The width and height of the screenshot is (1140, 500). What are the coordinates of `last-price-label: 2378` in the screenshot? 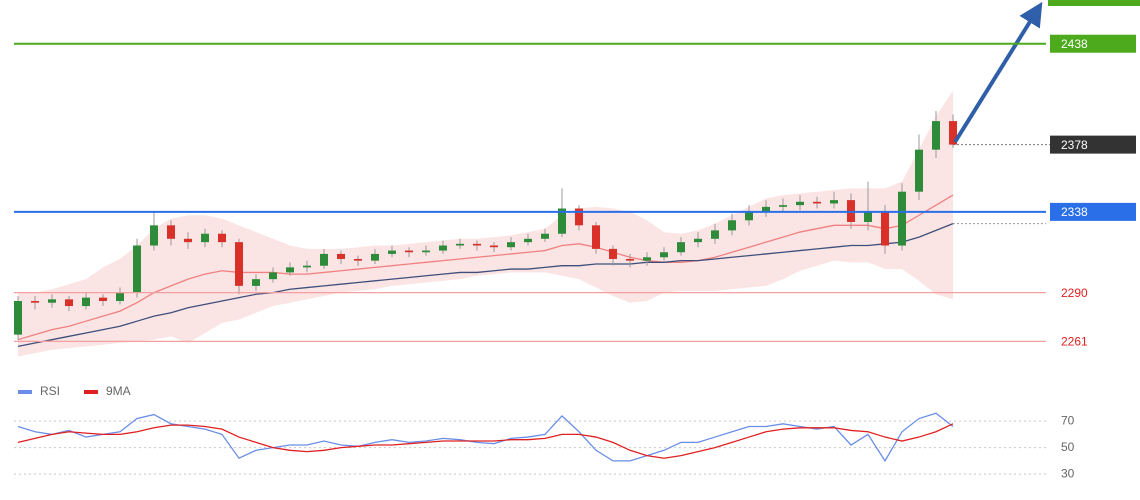 It's located at (1074, 145).